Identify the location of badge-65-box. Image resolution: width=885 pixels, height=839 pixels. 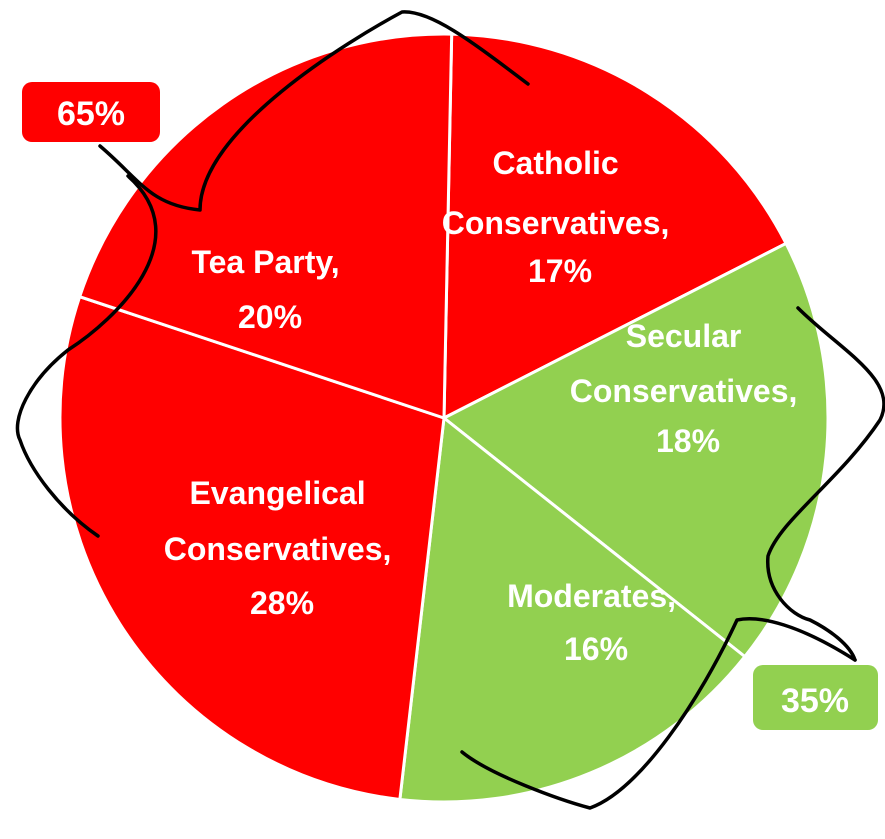
(91, 112).